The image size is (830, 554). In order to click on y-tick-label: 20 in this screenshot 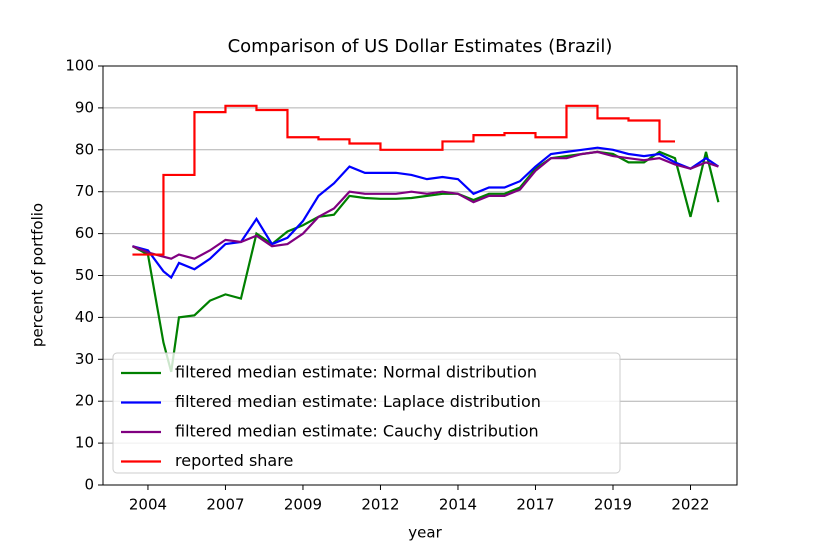, I will do `click(84, 401)`.